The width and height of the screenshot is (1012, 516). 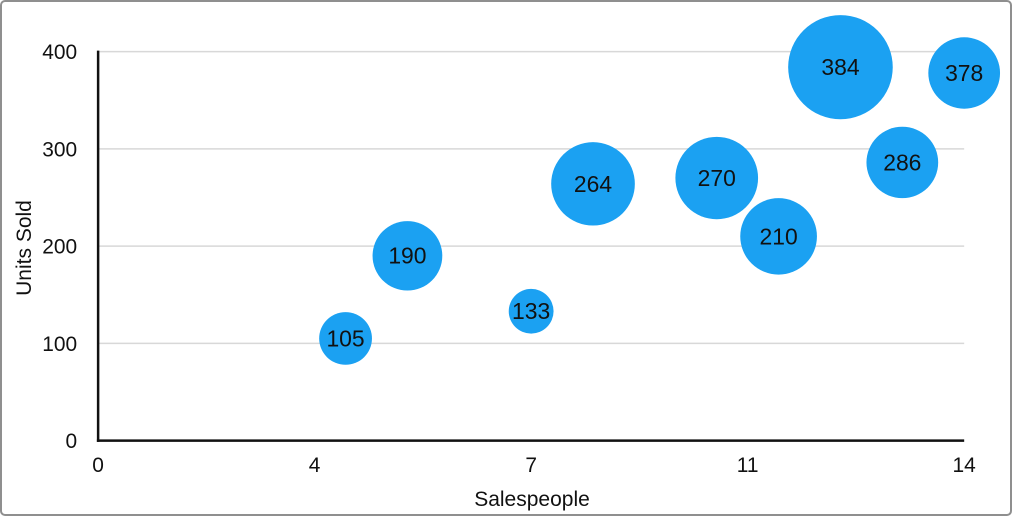 I want to click on y-axis-title: Units Sold, so click(x=24, y=248).